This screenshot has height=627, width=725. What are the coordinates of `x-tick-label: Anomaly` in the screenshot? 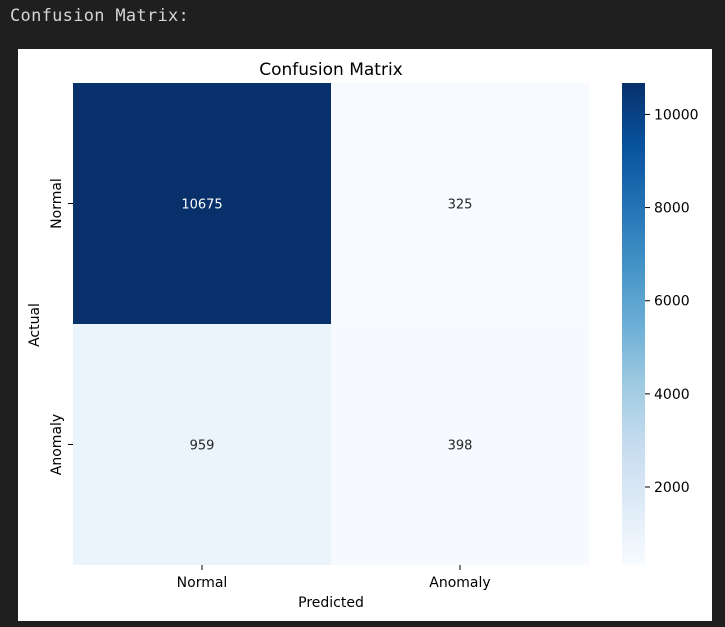 It's located at (459, 583).